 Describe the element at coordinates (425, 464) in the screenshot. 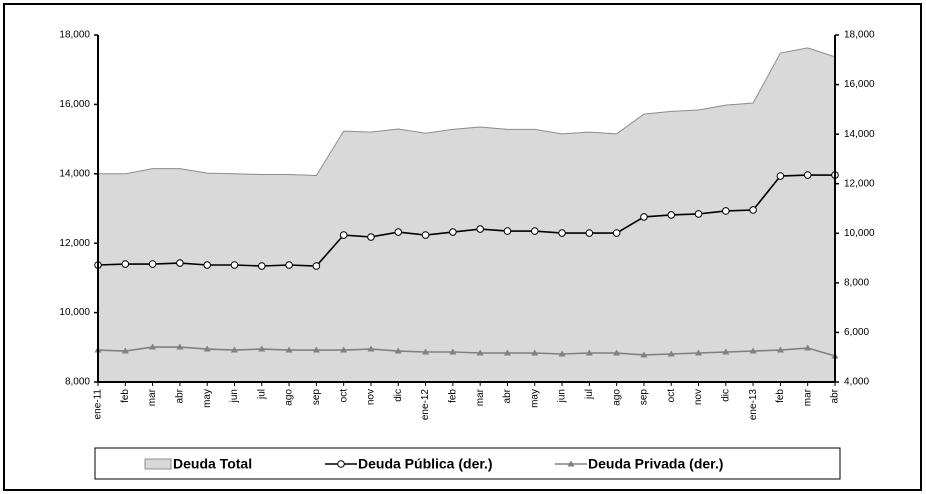

I see `legend-label: Deuda Pública (der.)` at that location.